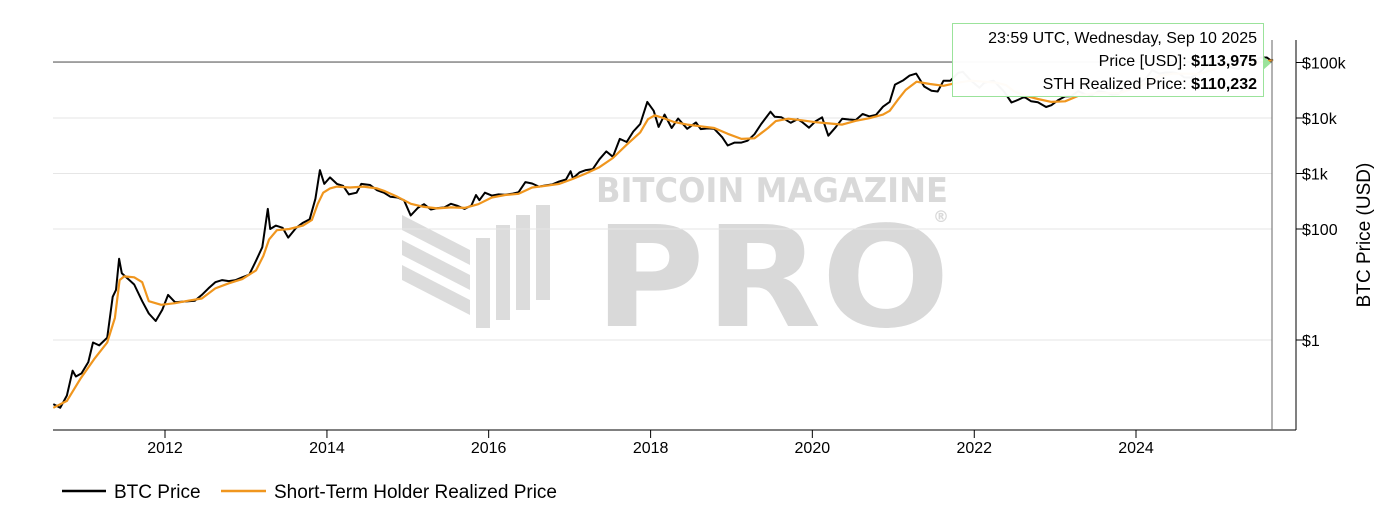 Image resolution: width=1395 pixels, height=523 pixels. I want to click on tooltip-sth-label: STH Realized Price:, so click(1117, 84).